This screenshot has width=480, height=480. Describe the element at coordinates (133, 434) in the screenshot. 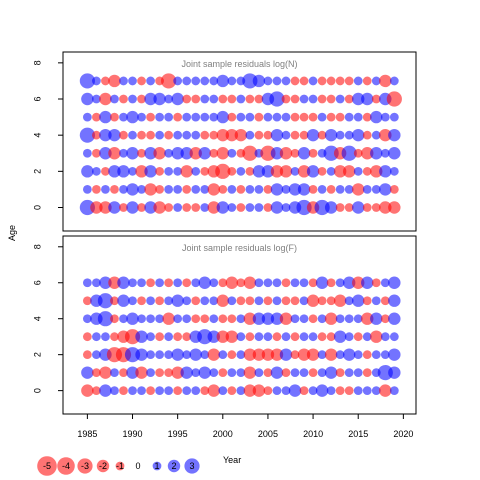

I see `x-tick-label: 1990` at that location.